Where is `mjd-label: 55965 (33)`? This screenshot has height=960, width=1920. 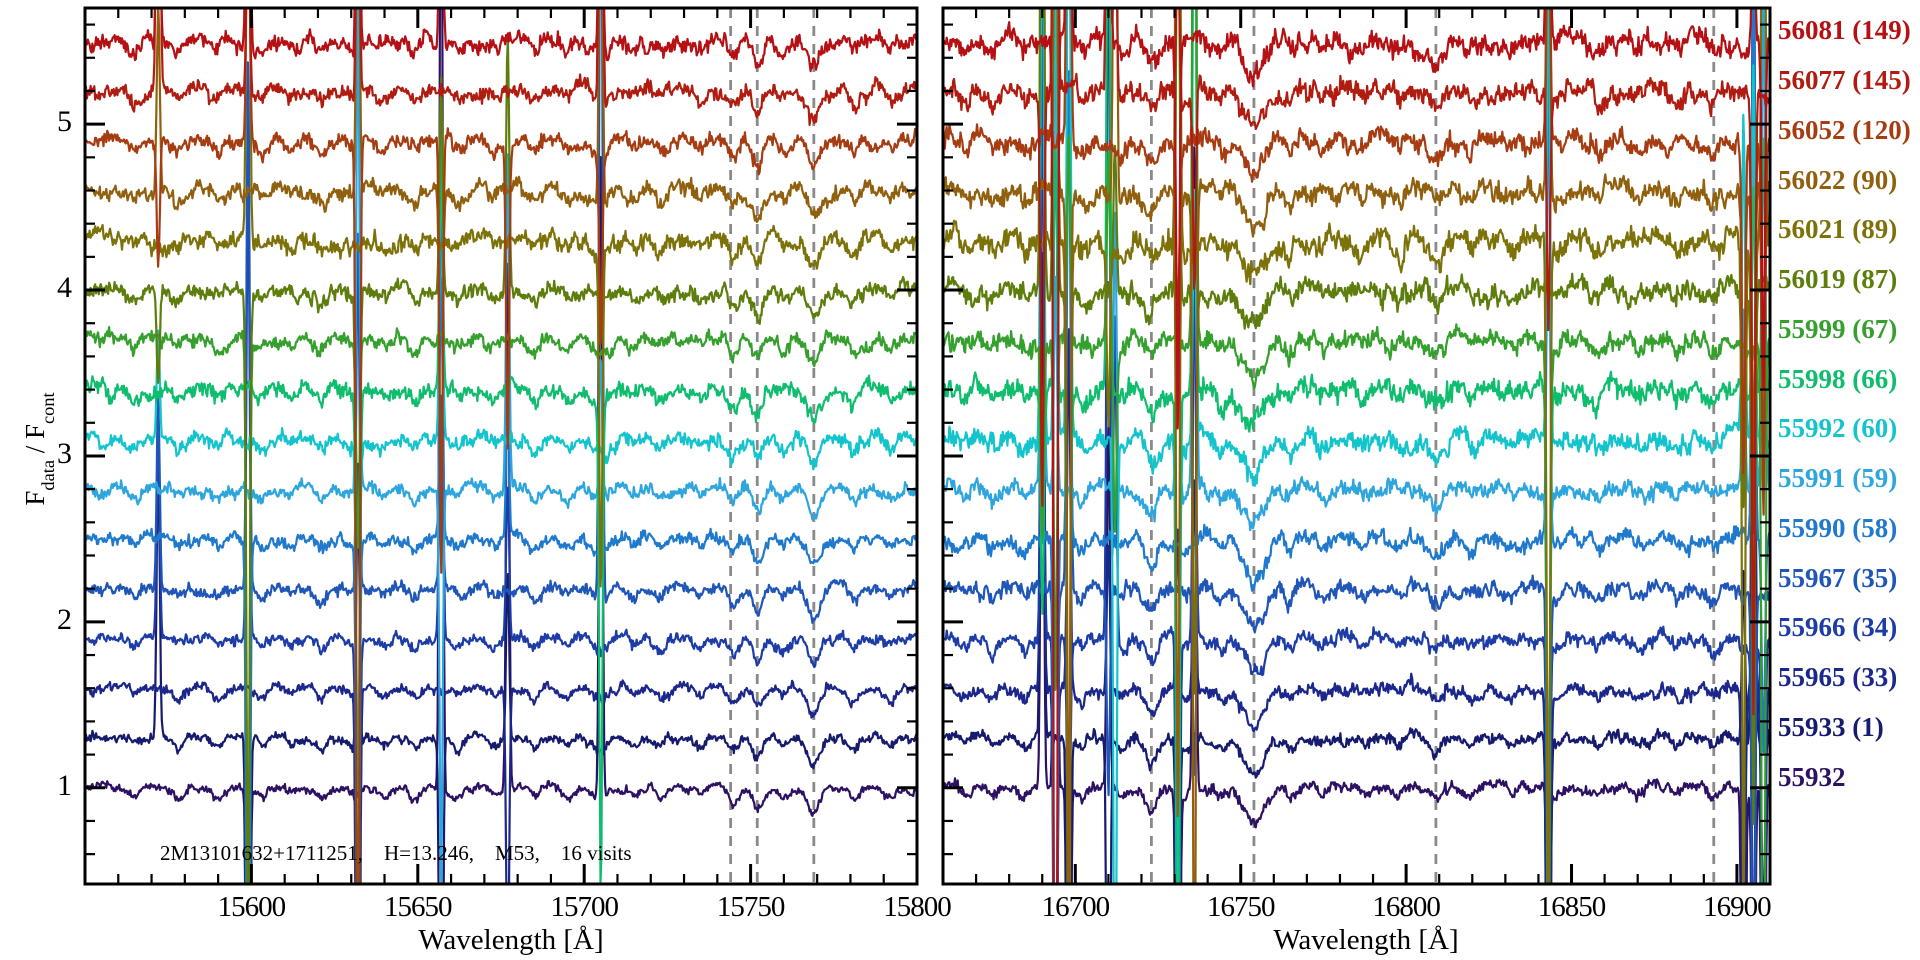
mjd-label: 55965 (33) is located at coordinates (1838, 677).